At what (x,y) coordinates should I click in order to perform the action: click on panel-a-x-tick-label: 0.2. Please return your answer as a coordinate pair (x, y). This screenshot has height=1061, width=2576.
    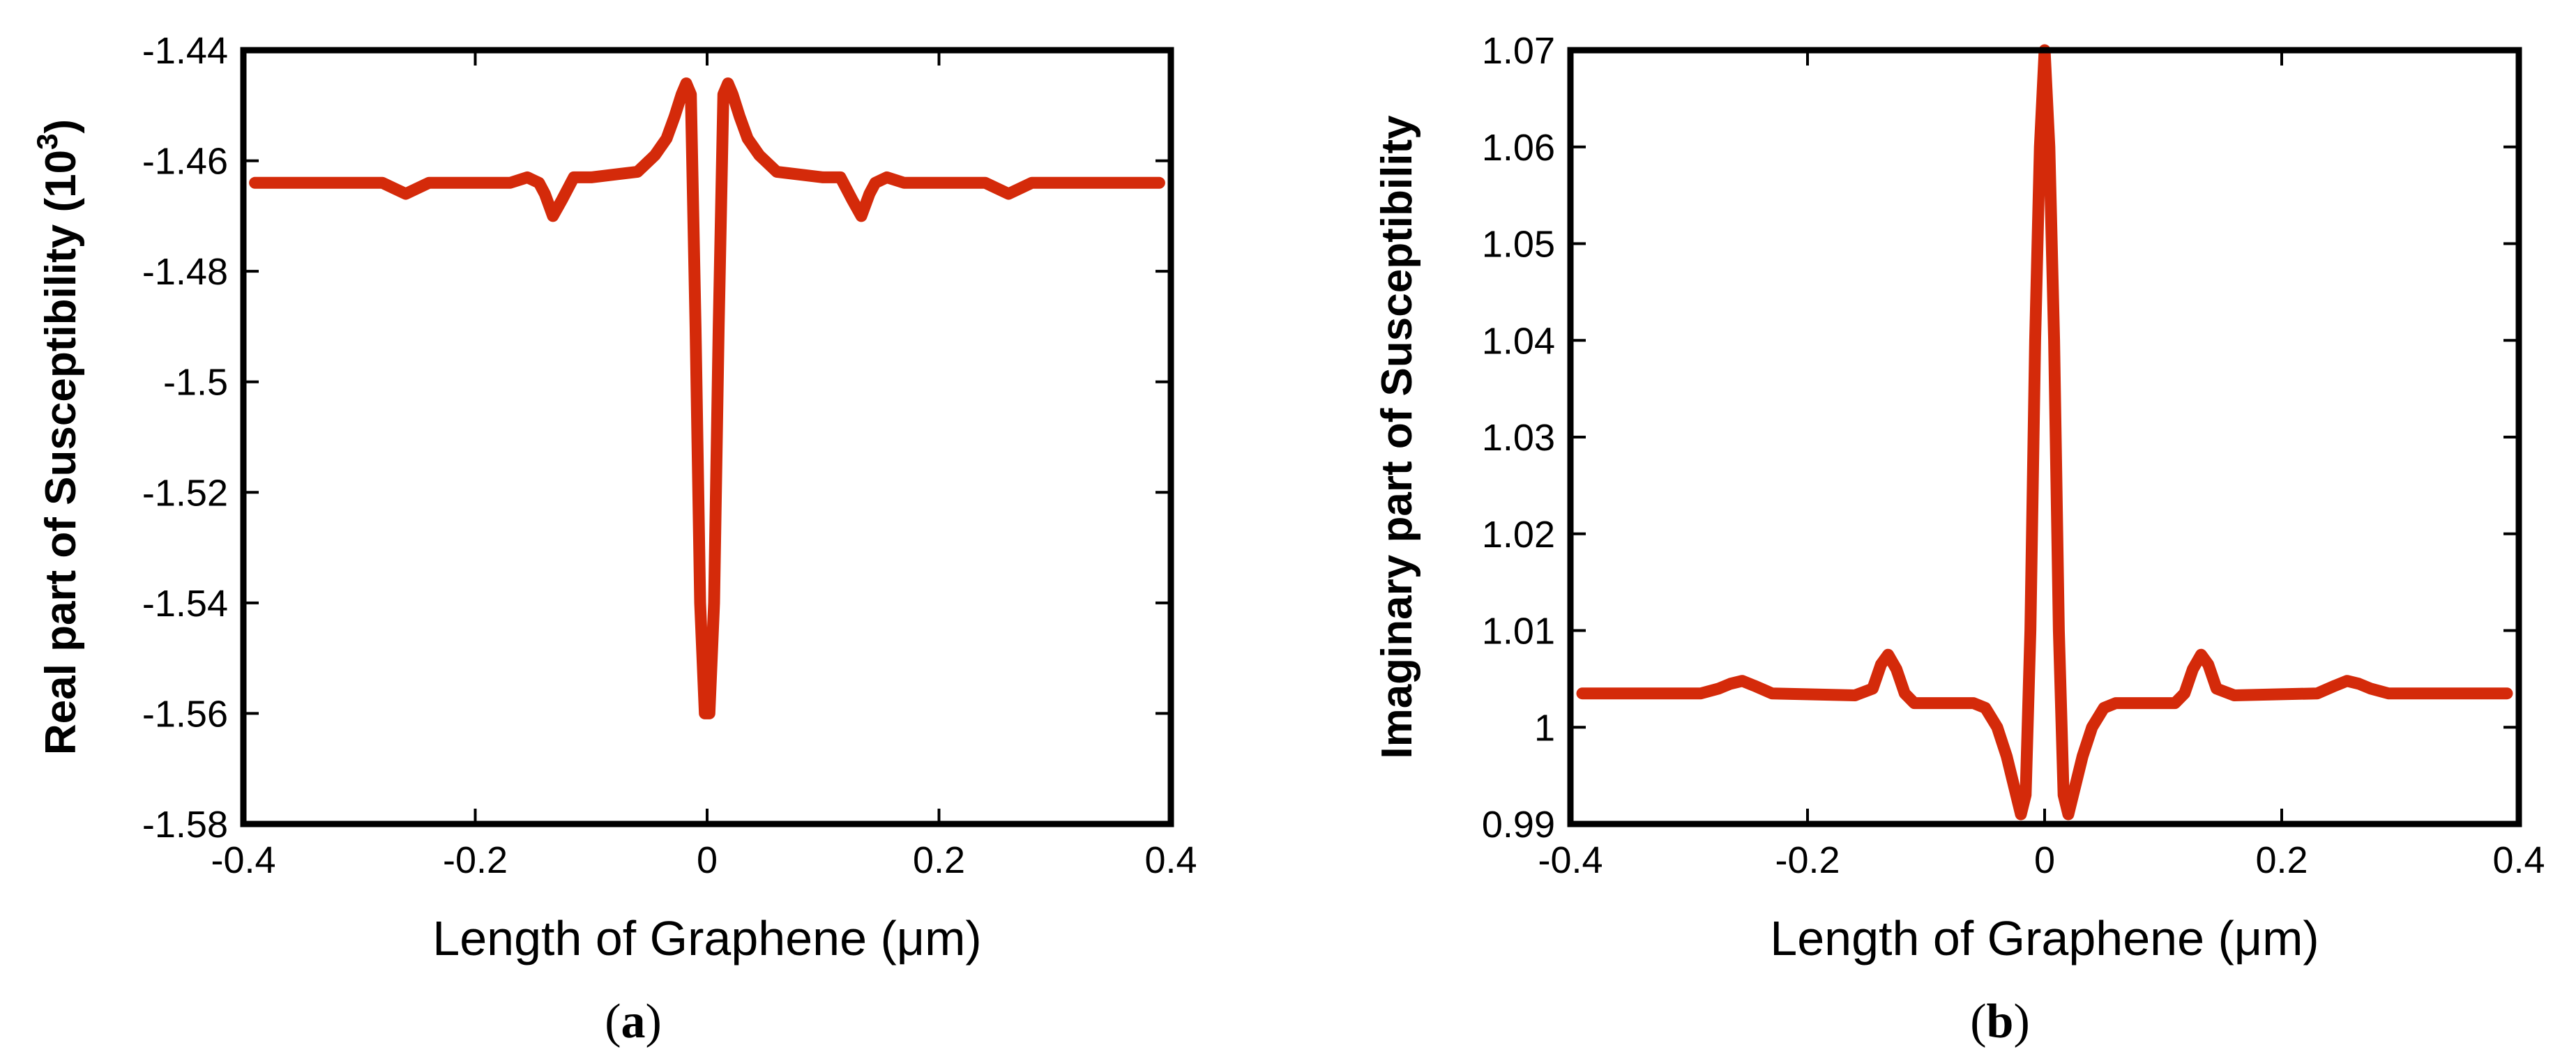
    Looking at the image, I should click on (939, 860).